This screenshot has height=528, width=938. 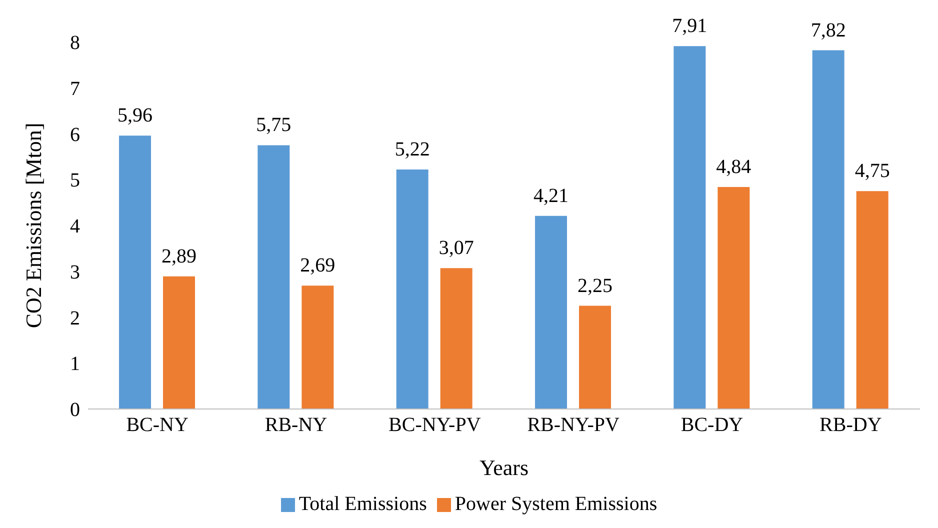 I want to click on y-tick-label: 6, so click(x=75, y=135).